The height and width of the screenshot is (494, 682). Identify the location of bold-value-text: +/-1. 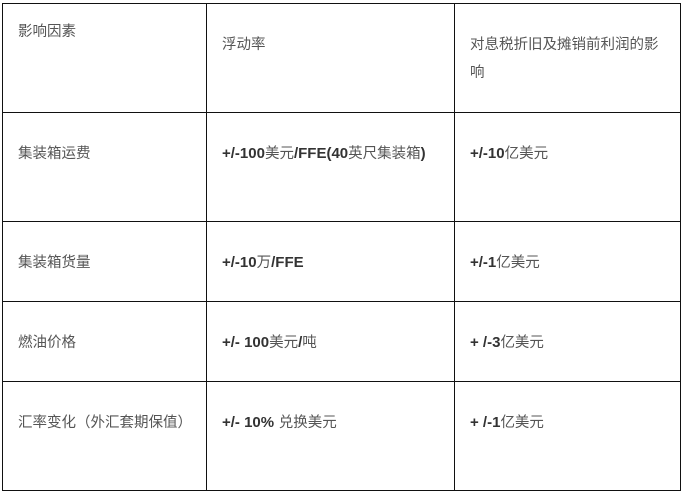
(483, 262).